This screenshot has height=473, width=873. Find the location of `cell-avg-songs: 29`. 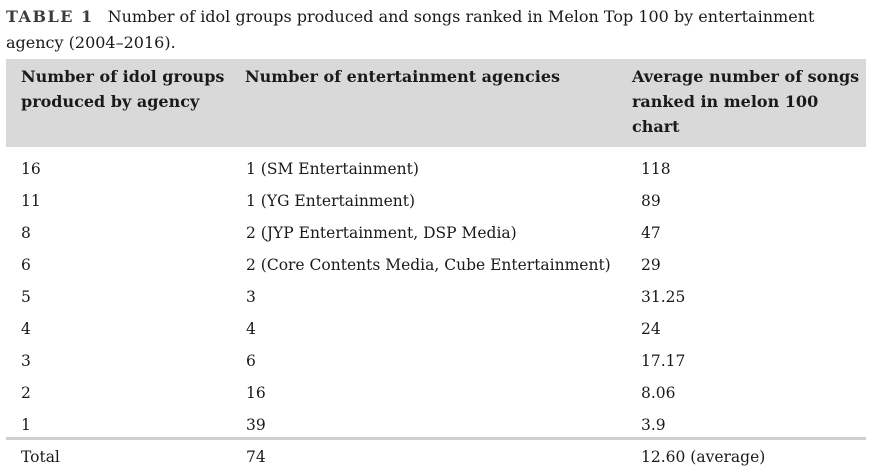

cell-avg-songs: 29 is located at coordinates (651, 265).